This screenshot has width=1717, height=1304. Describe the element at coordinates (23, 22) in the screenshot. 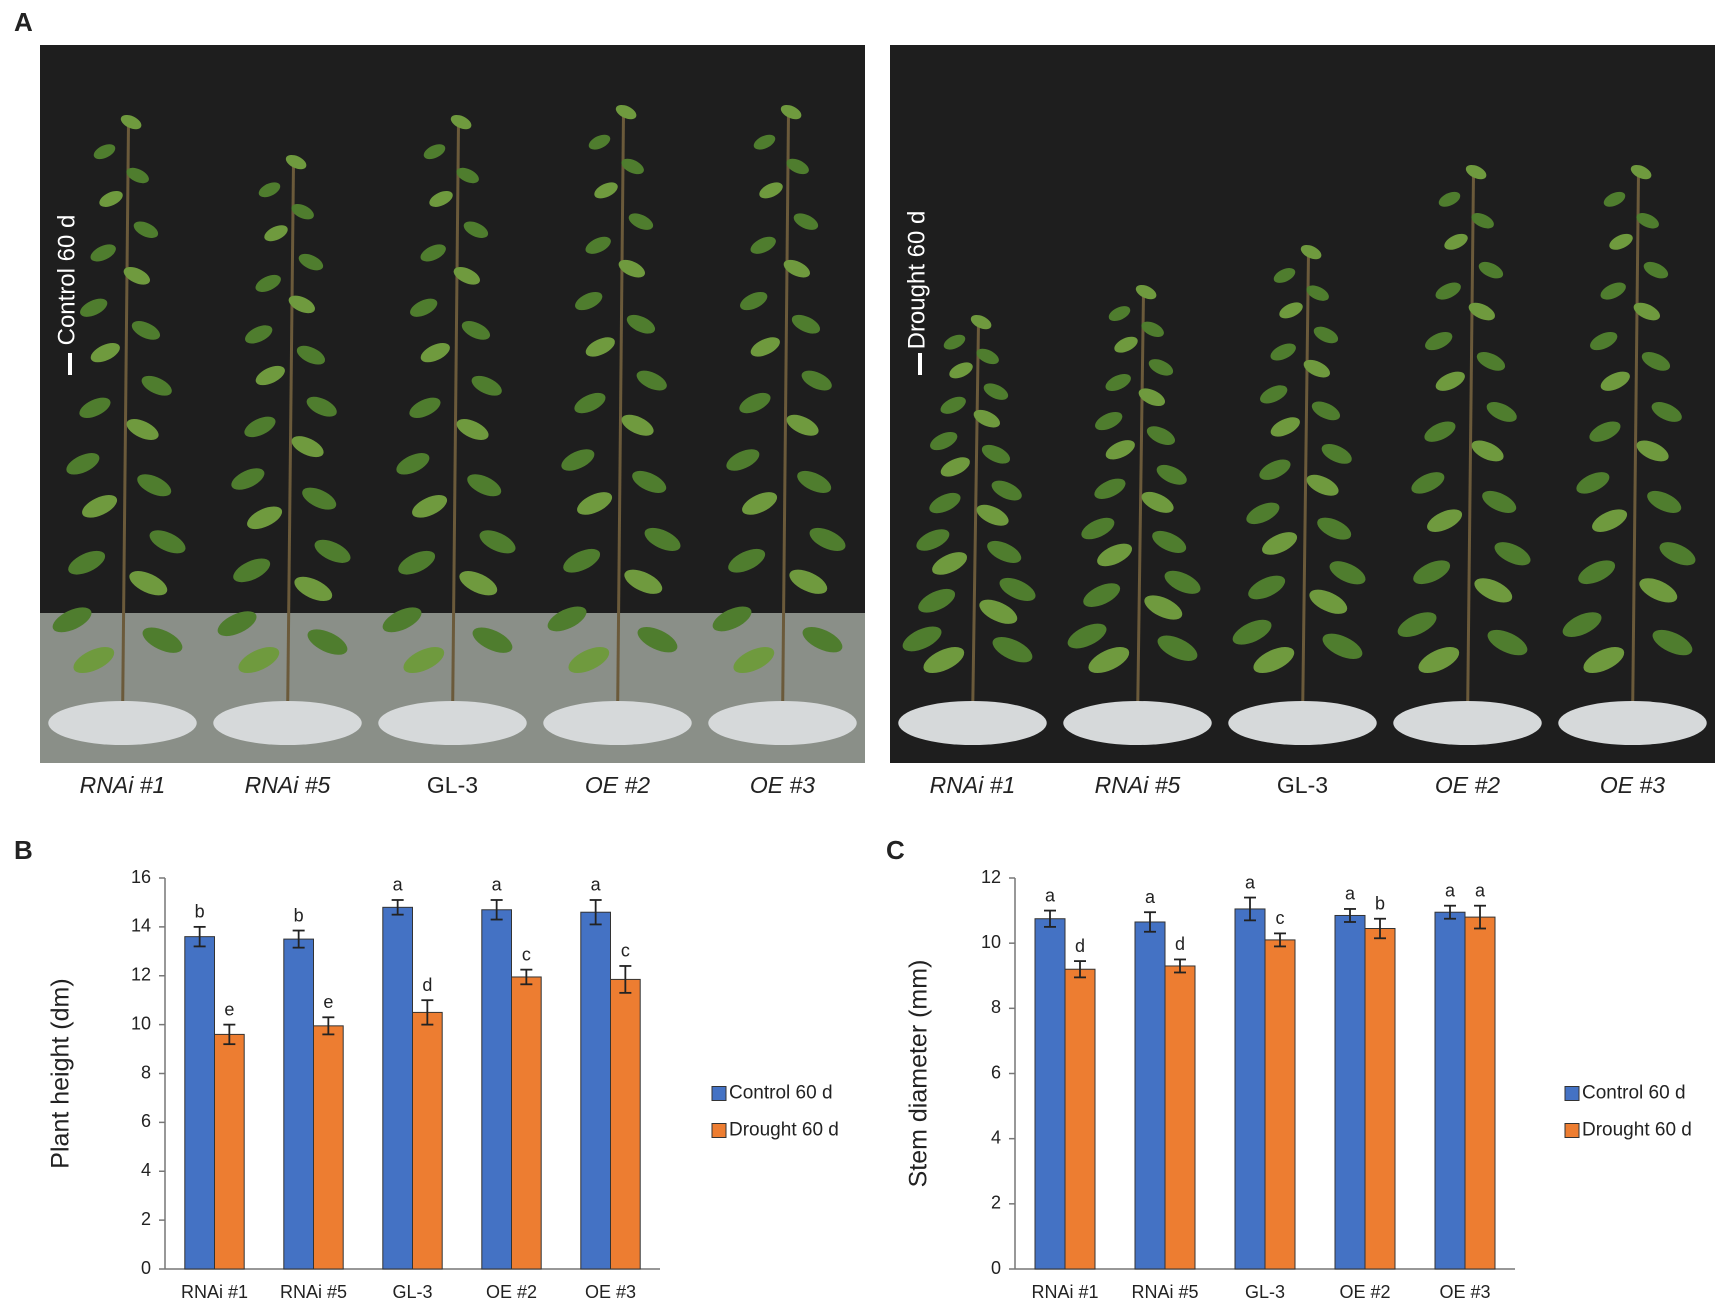

I see `panel-label: A` at that location.